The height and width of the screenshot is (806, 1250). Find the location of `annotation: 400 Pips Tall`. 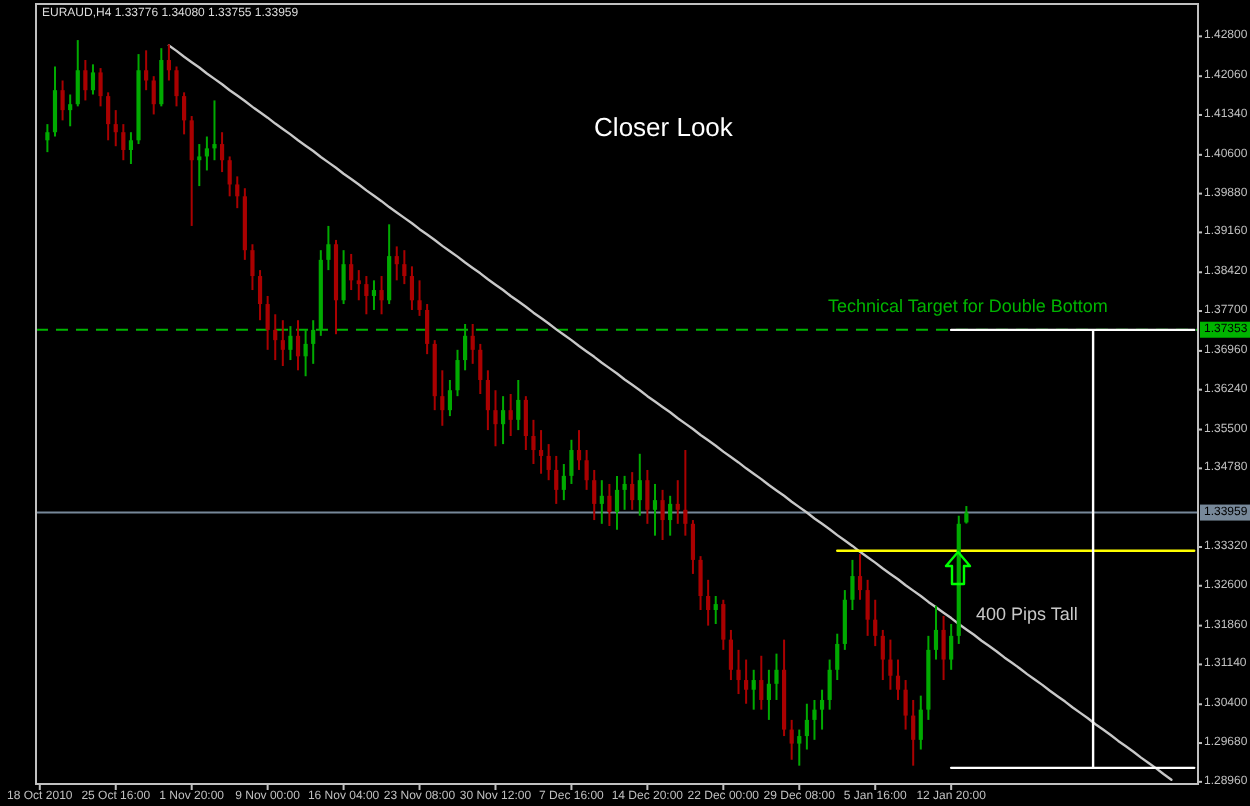

annotation: 400 Pips Tall is located at coordinates (1027, 614).